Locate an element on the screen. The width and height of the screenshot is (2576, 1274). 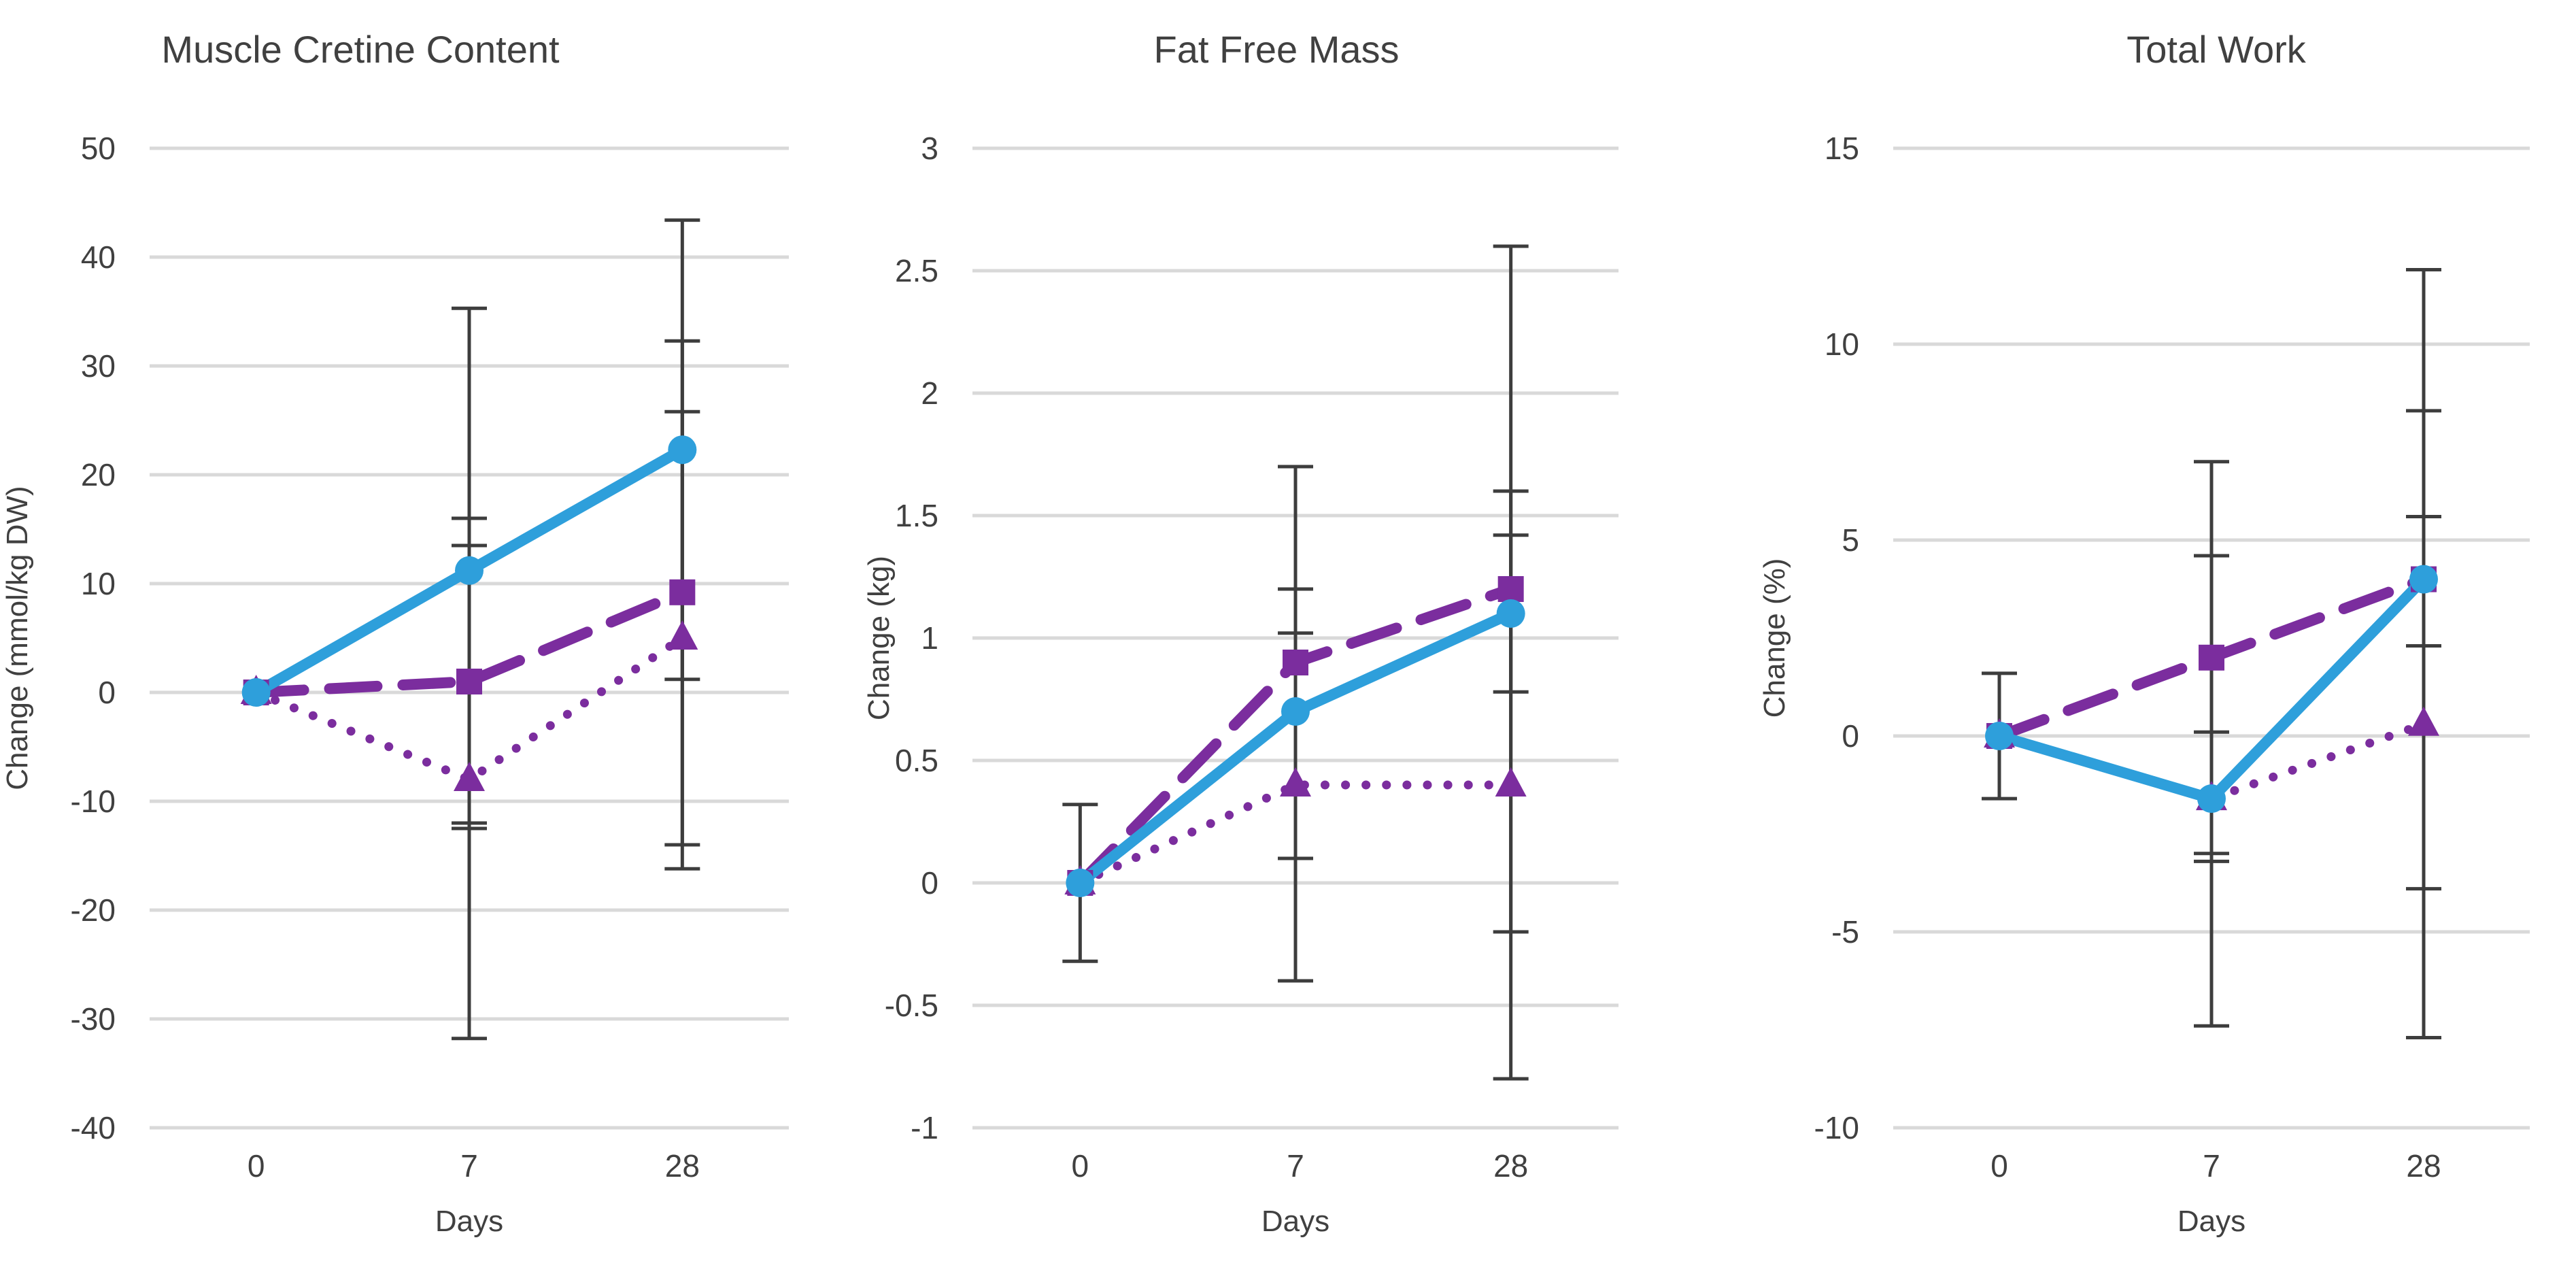
y-tick-label: 15 is located at coordinates (1842, 148).